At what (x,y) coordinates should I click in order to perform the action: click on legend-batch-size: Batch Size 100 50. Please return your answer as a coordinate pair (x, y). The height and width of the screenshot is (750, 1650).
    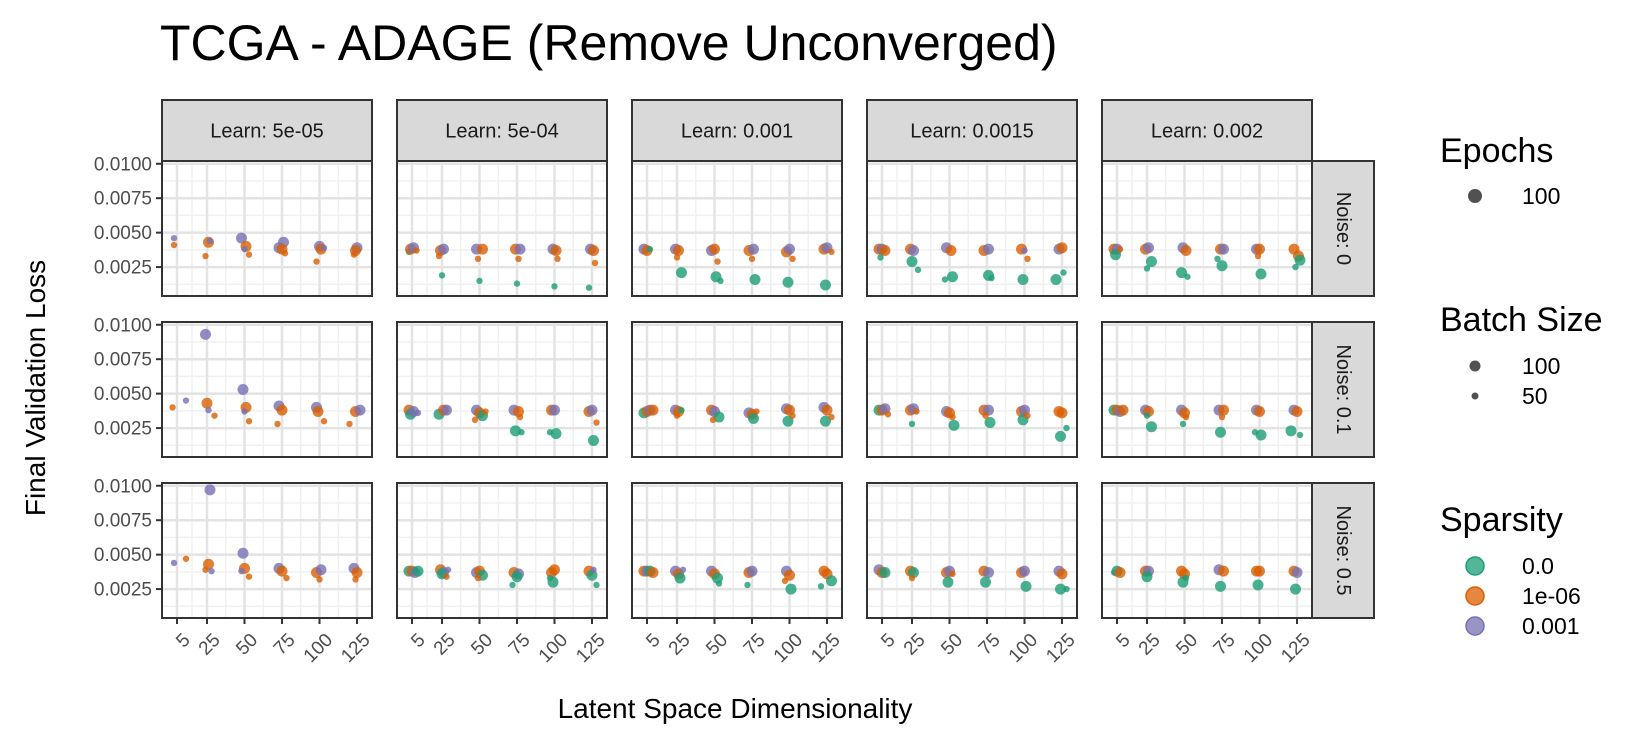
    Looking at the image, I should click on (1521, 355).